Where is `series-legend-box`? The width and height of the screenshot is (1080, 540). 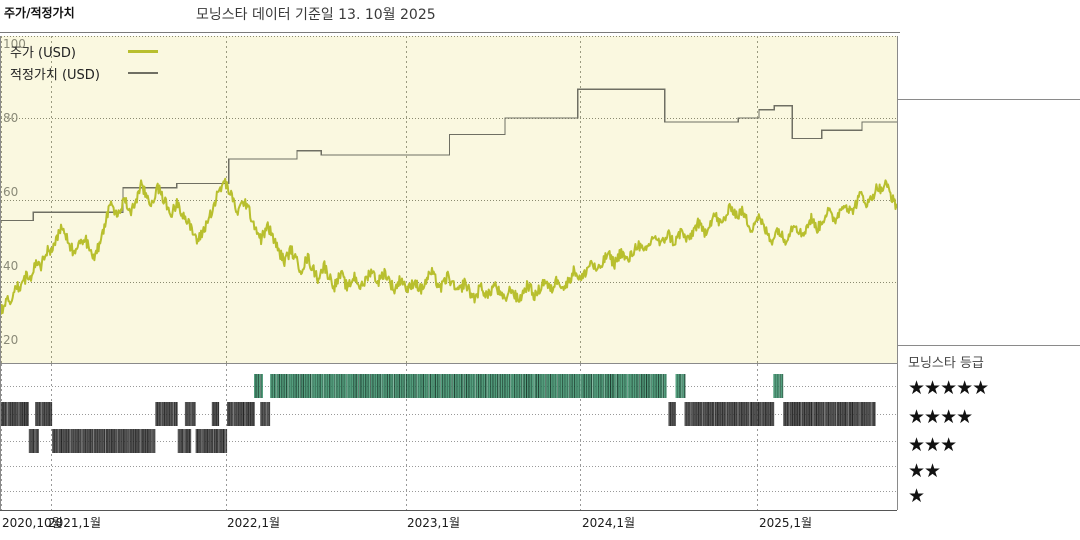
series-legend-box is located at coordinates (989, 68).